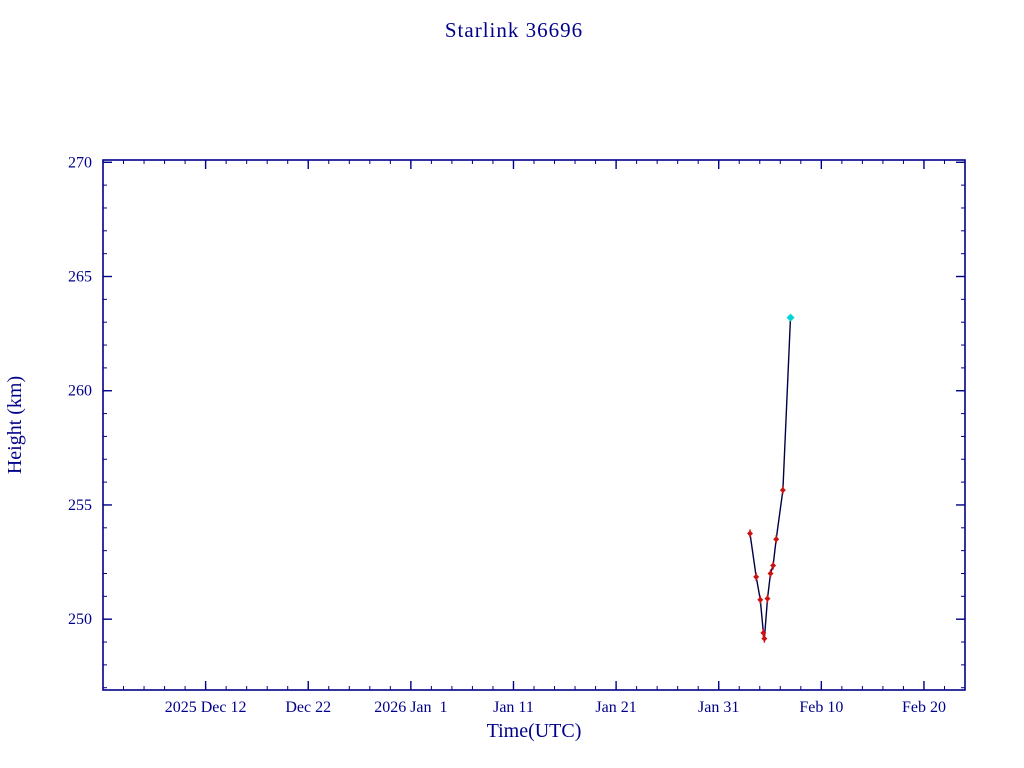 Image resolution: width=1024 pixels, height=768 pixels. What do you see at coordinates (514, 30) in the screenshot?
I see `chart-title: Starlink 36696` at bounding box center [514, 30].